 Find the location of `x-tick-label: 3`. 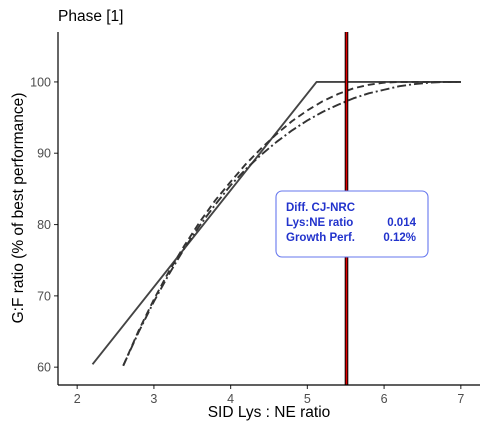

x-tick-label: 3 is located at coordinates (153, 399).